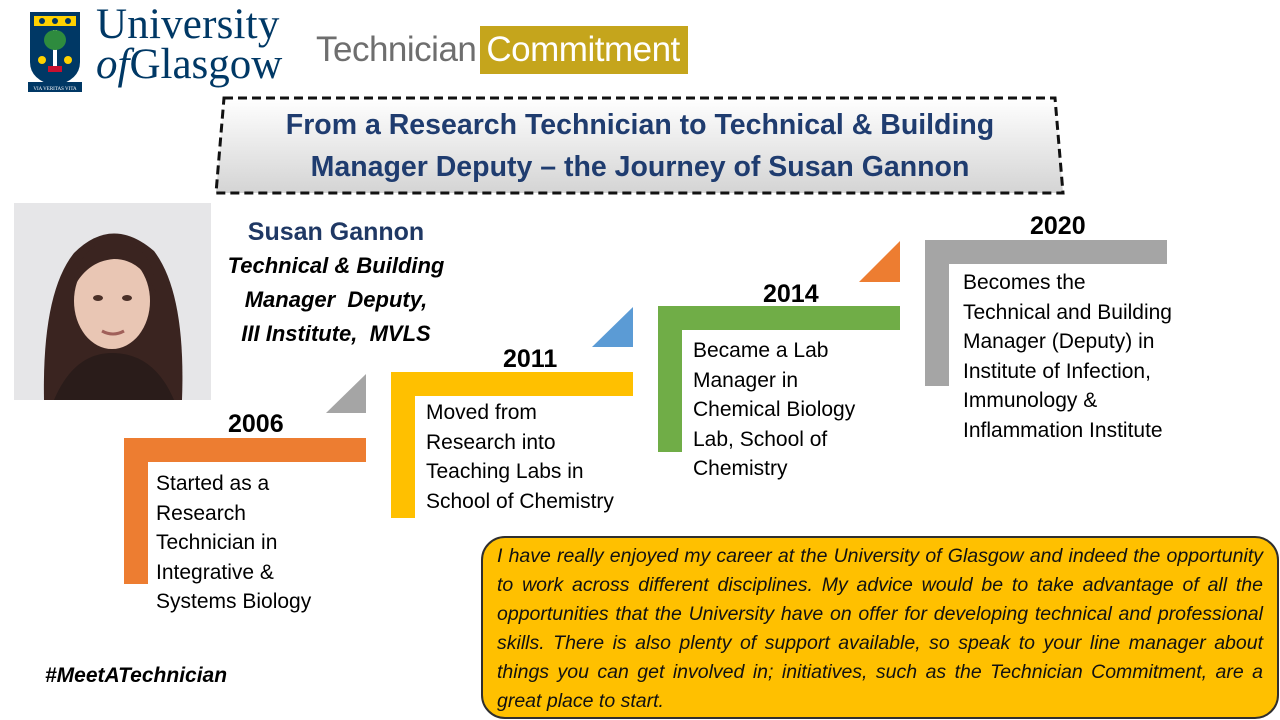 This screenshot has height=720, width=1280. What do you see at coordinates (336, 265) in the screenshot?
I see `person-role-line1: Technical & Building` at bounding box center [336, 265].